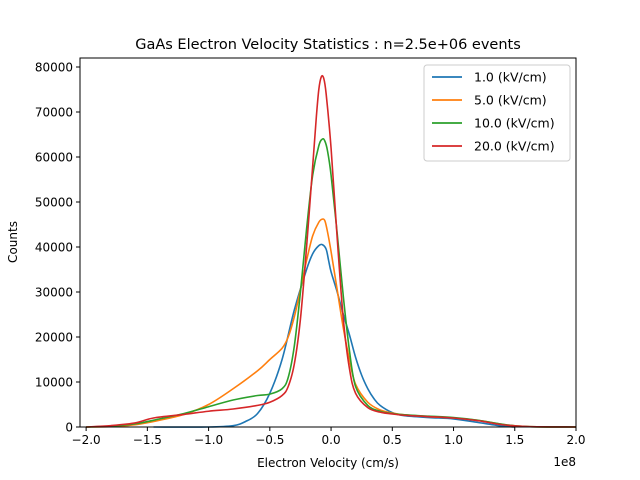  Describe the element at coordinates (54, 203) in the screenshot. I see `y-tick-label: 50000` at that location.